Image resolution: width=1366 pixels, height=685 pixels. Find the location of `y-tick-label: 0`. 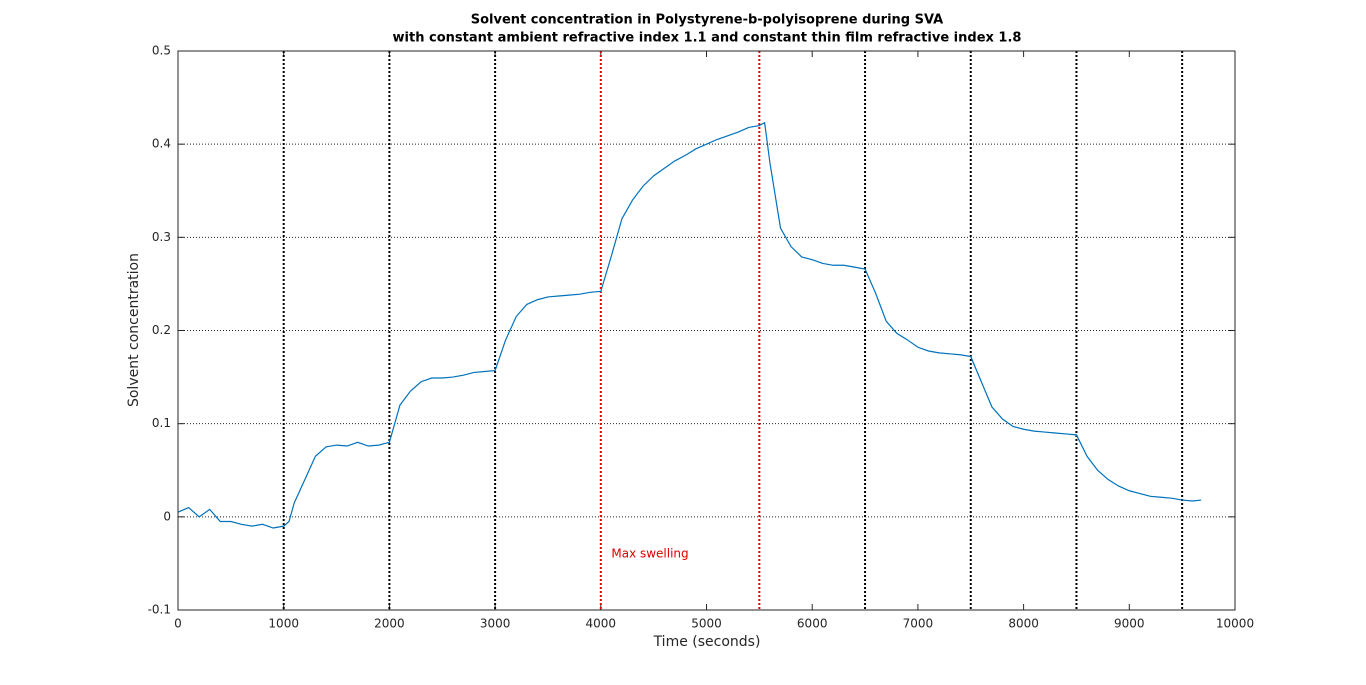

y-tick-label: 0 is located at coordinates (167, 516).